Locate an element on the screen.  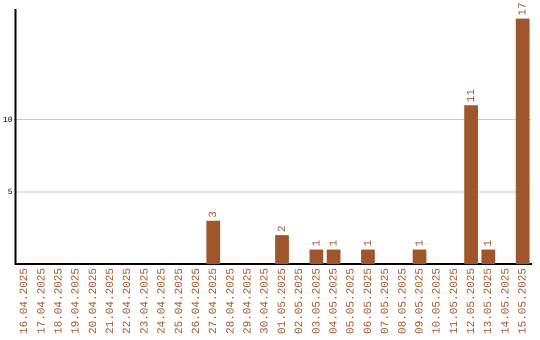
x-tick-label: 03.05.2025 is located at coordinates (317, 301).